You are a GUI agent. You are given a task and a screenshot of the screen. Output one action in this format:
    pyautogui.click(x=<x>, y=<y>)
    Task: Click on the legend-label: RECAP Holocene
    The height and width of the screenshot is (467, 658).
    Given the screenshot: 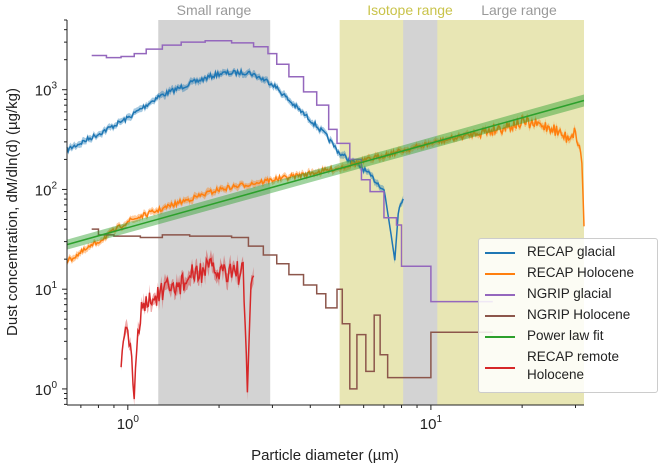 What is the action you would take?
    pyautogui.click(x=581, y=272)
    